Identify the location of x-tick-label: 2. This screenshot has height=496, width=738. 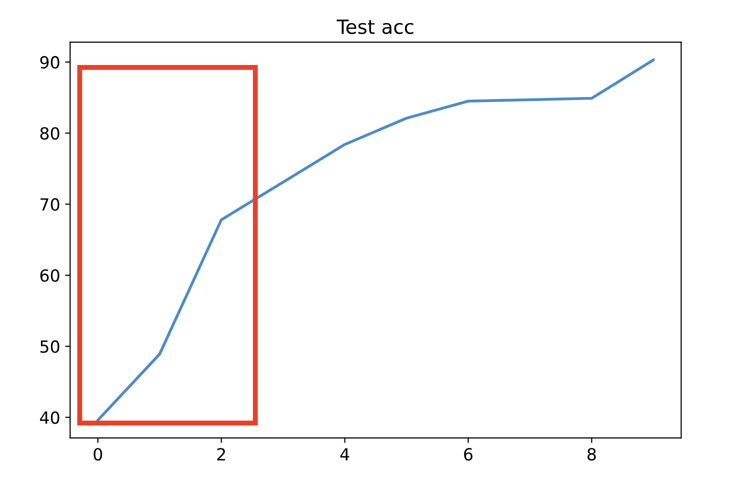
(221, 454).